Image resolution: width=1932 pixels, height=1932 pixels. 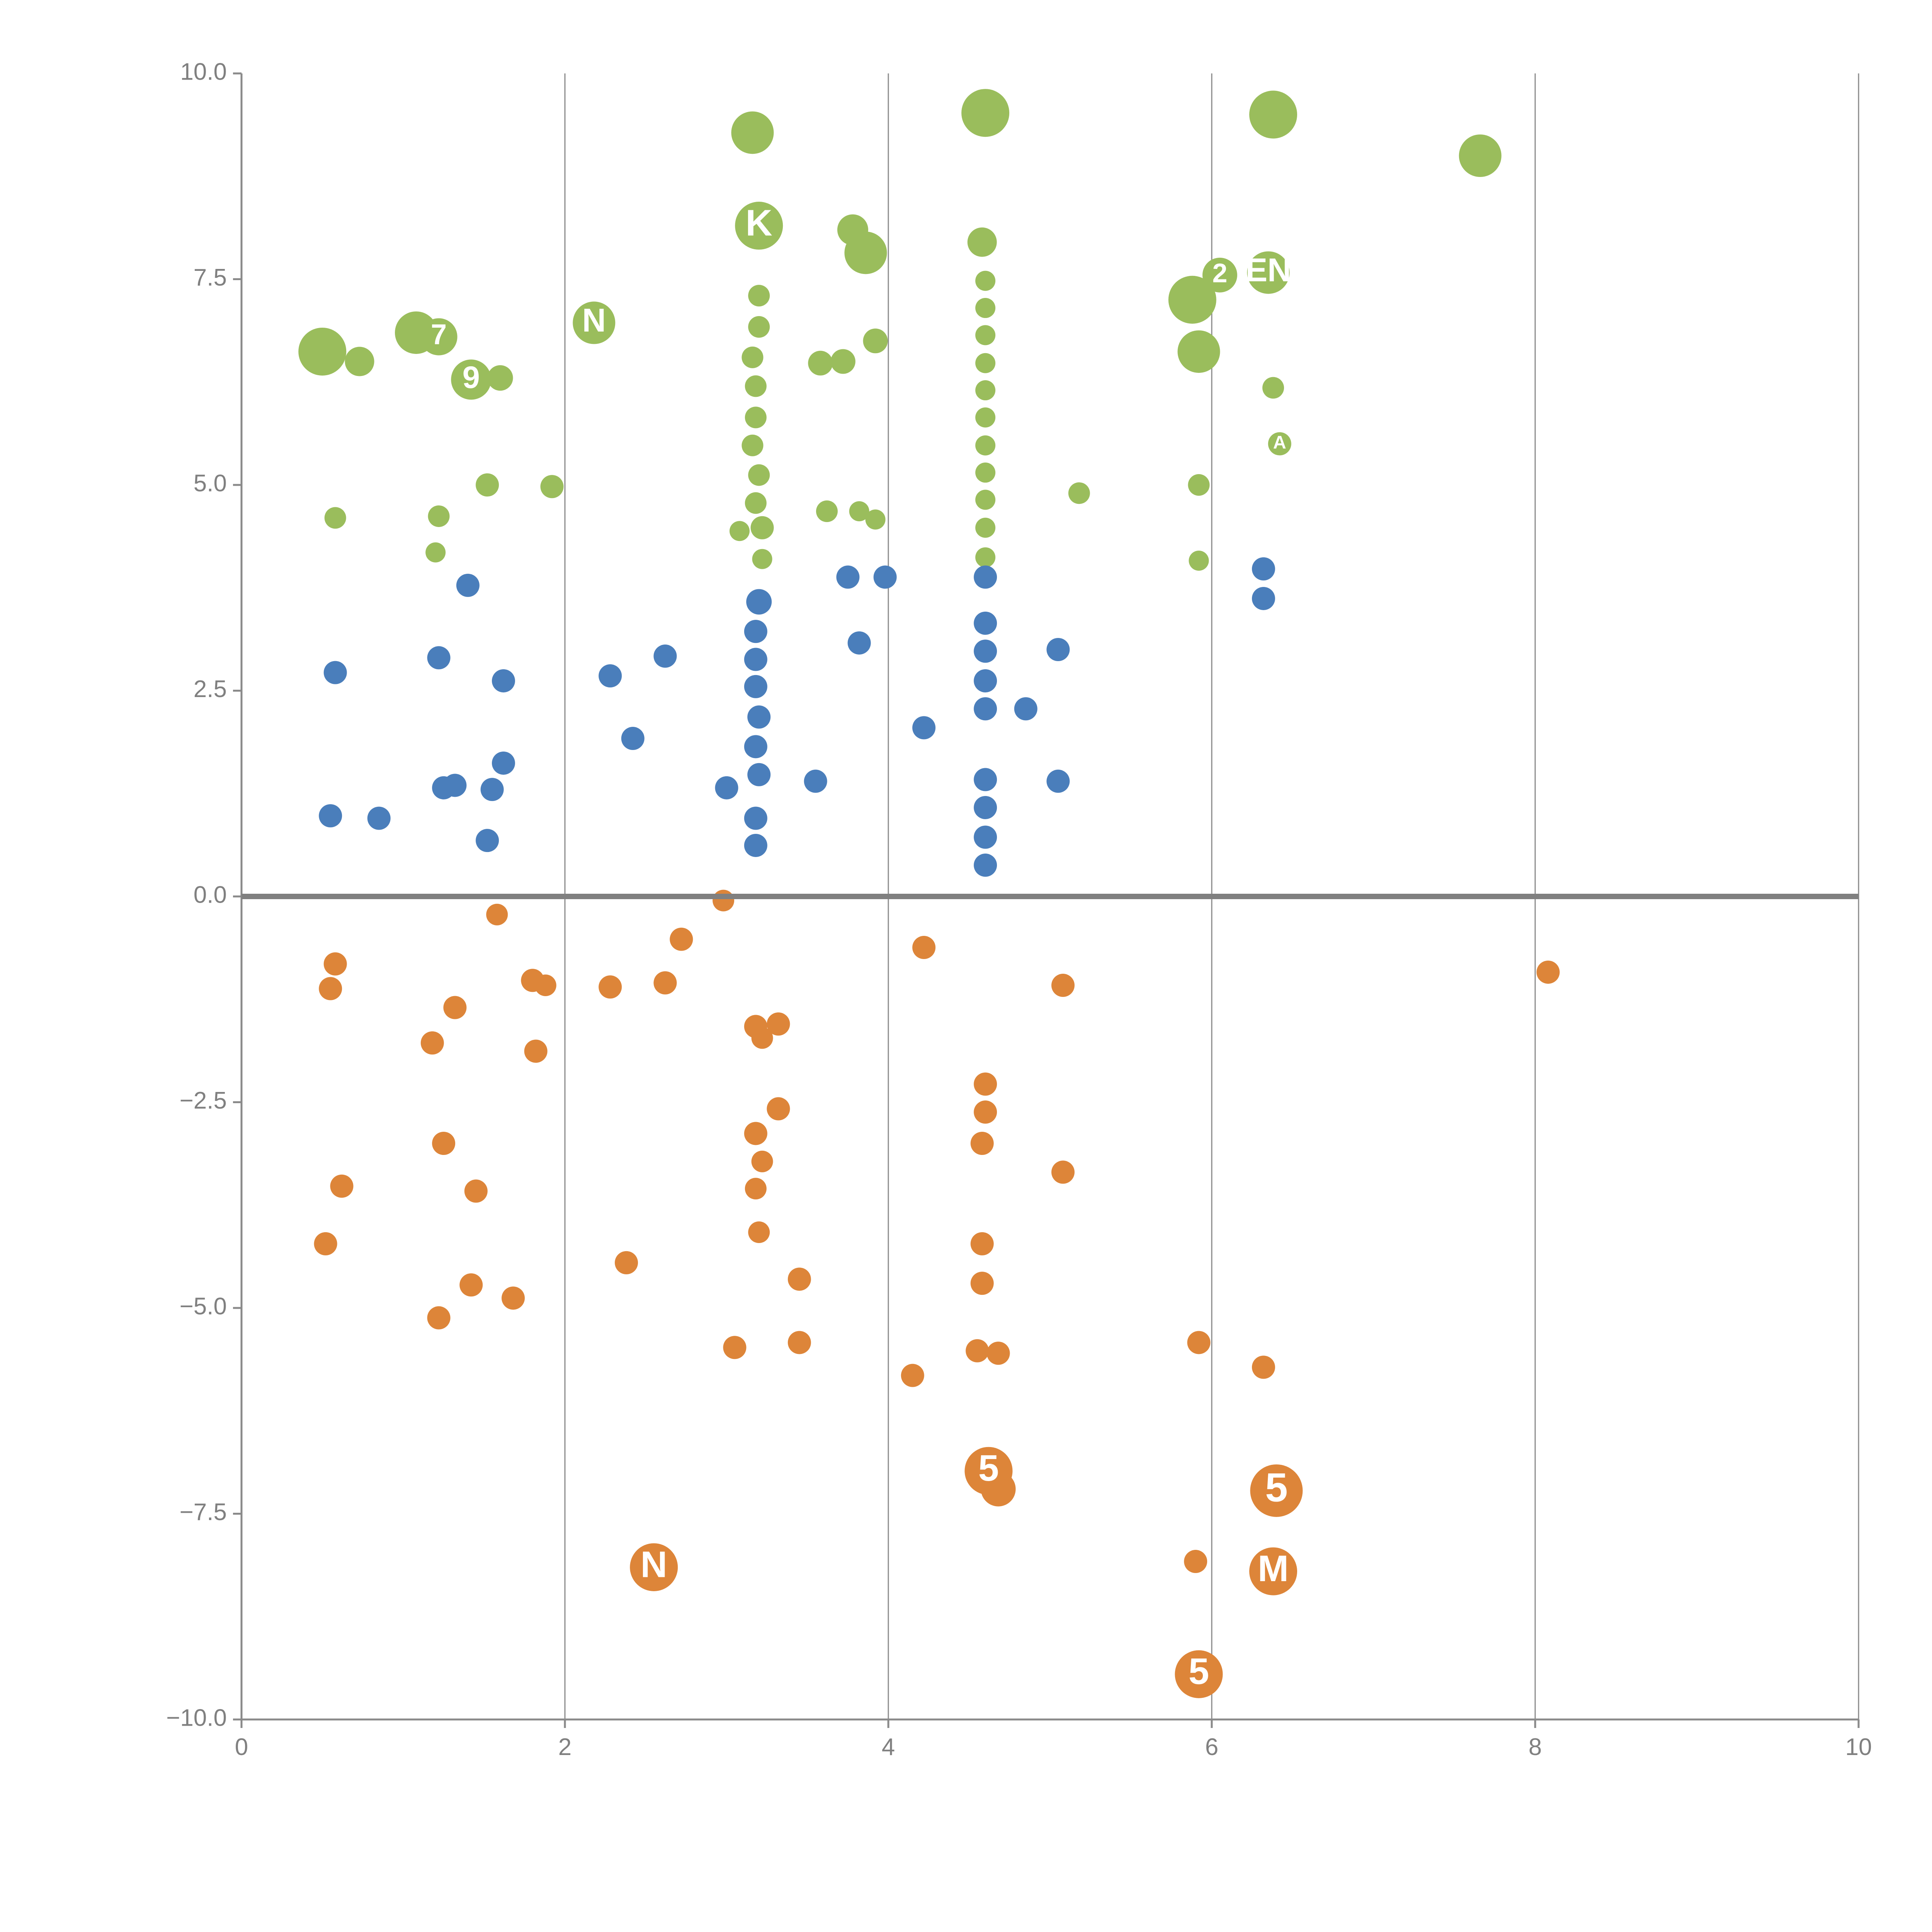 I want to click on bubble-label: 2, so click(x=1220, y=273).